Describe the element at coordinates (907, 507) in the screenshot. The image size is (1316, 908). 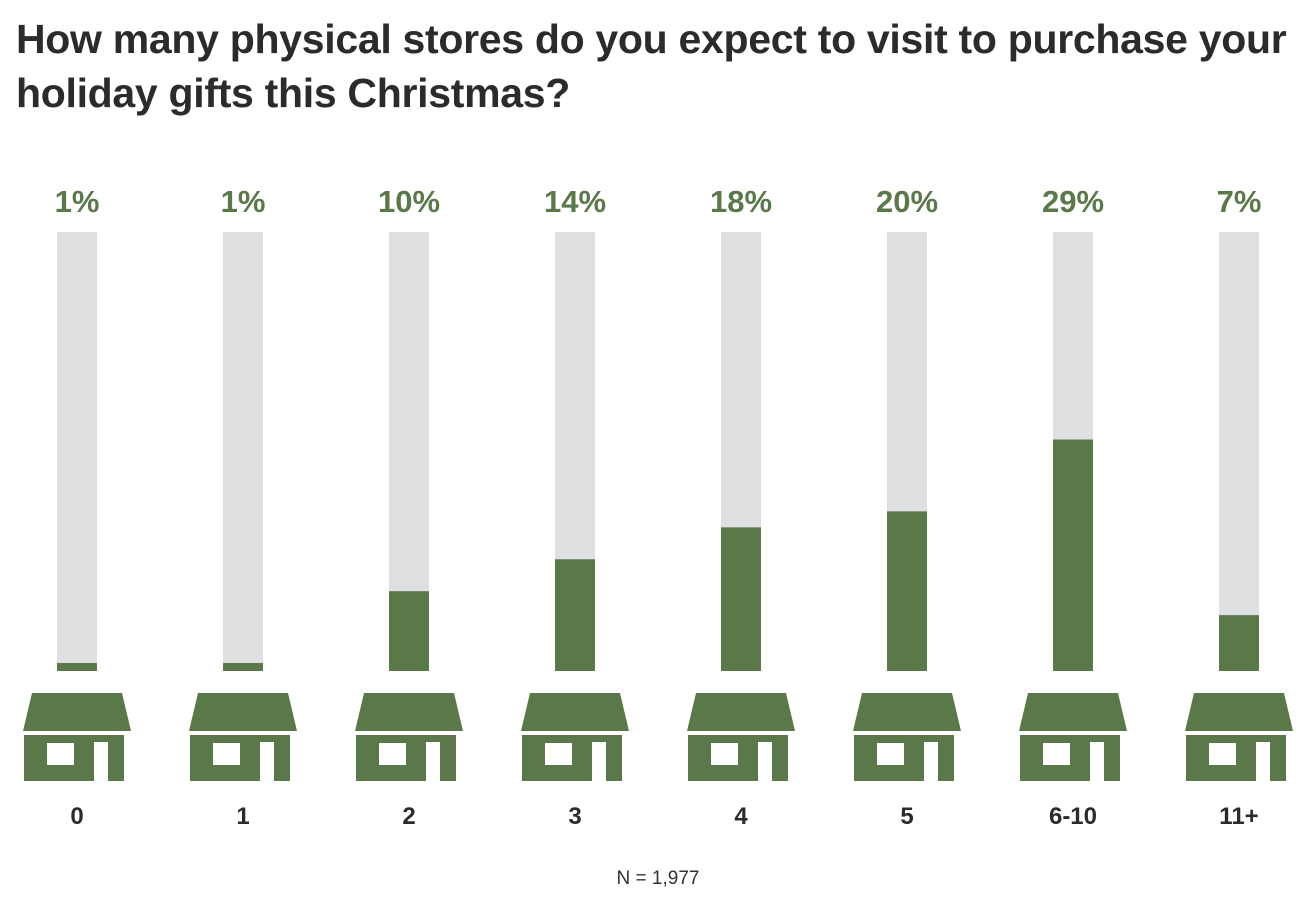
I see `bar-group: 20% 5` at that location.